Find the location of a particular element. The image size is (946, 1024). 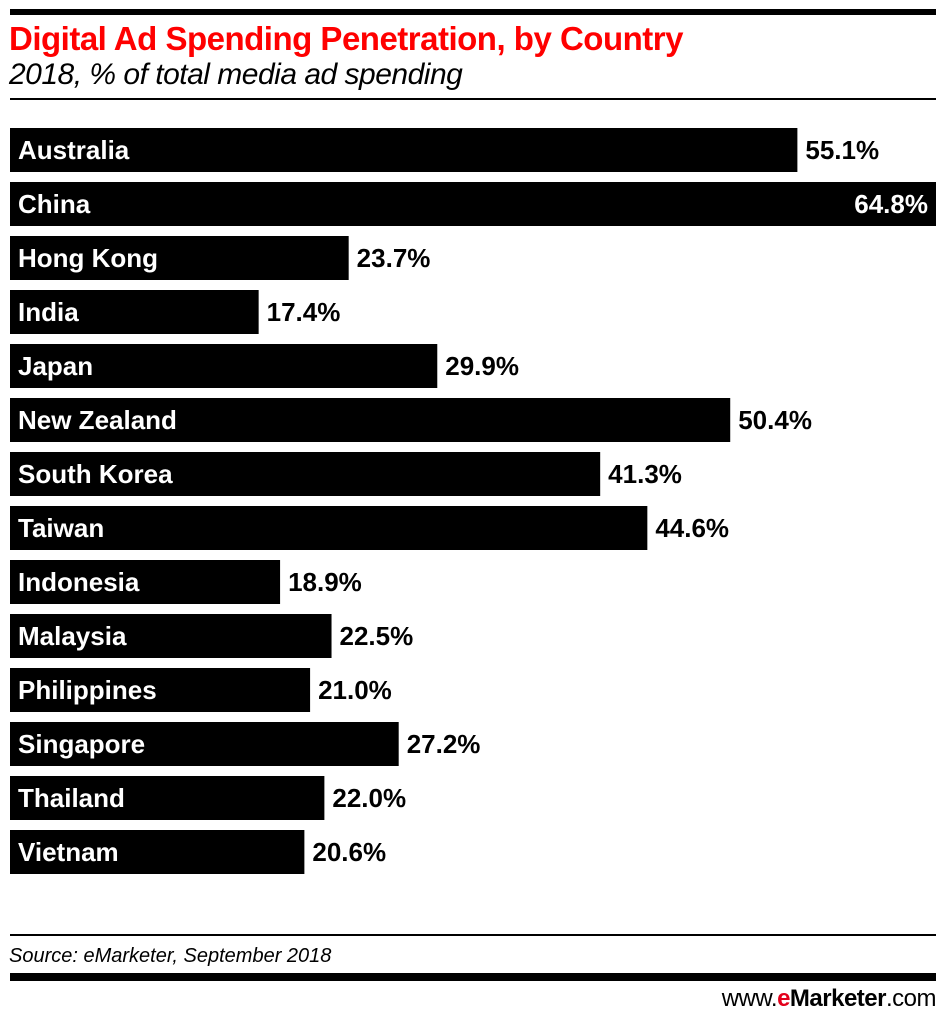

category-label: Philippines is located at coordinates (87, 690).